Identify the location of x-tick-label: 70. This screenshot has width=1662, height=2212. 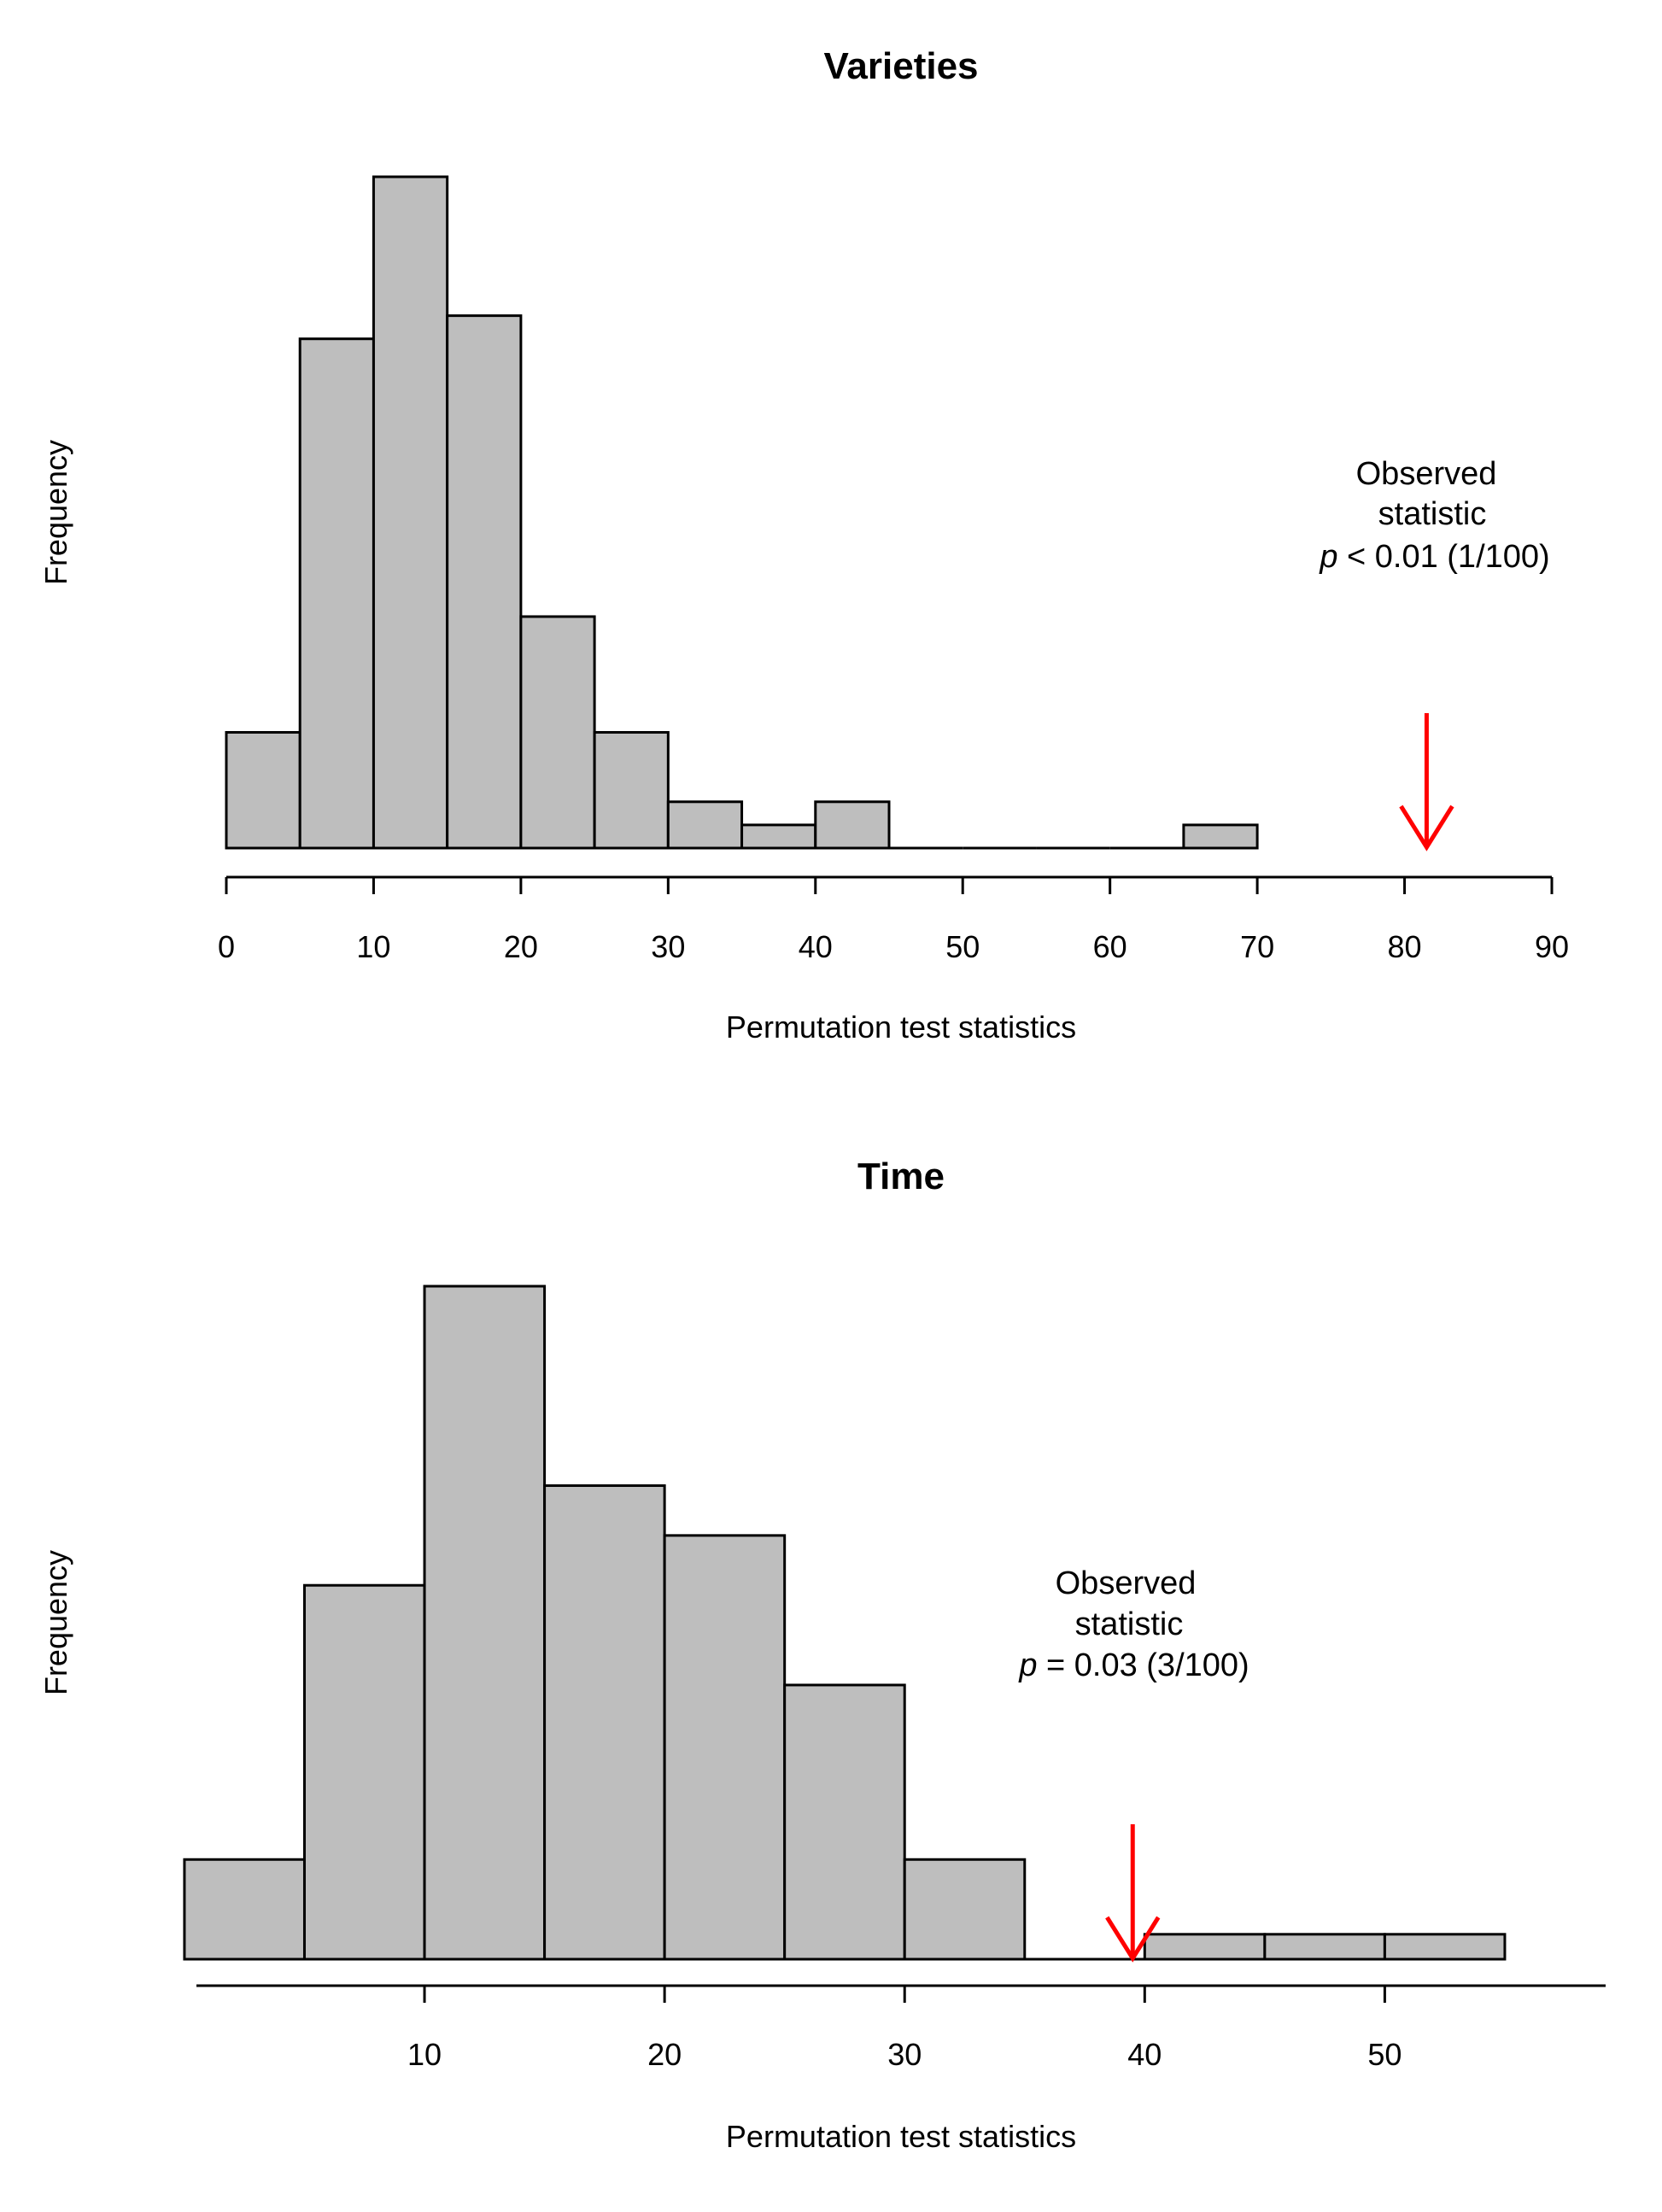
(1257, 947).